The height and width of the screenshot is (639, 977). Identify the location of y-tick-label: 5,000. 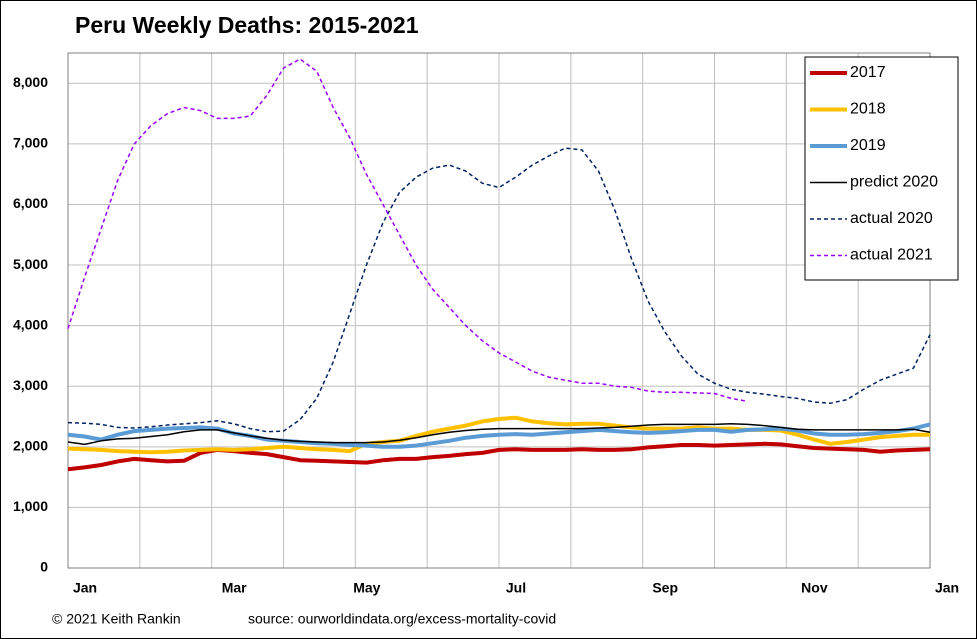
(30, 264).